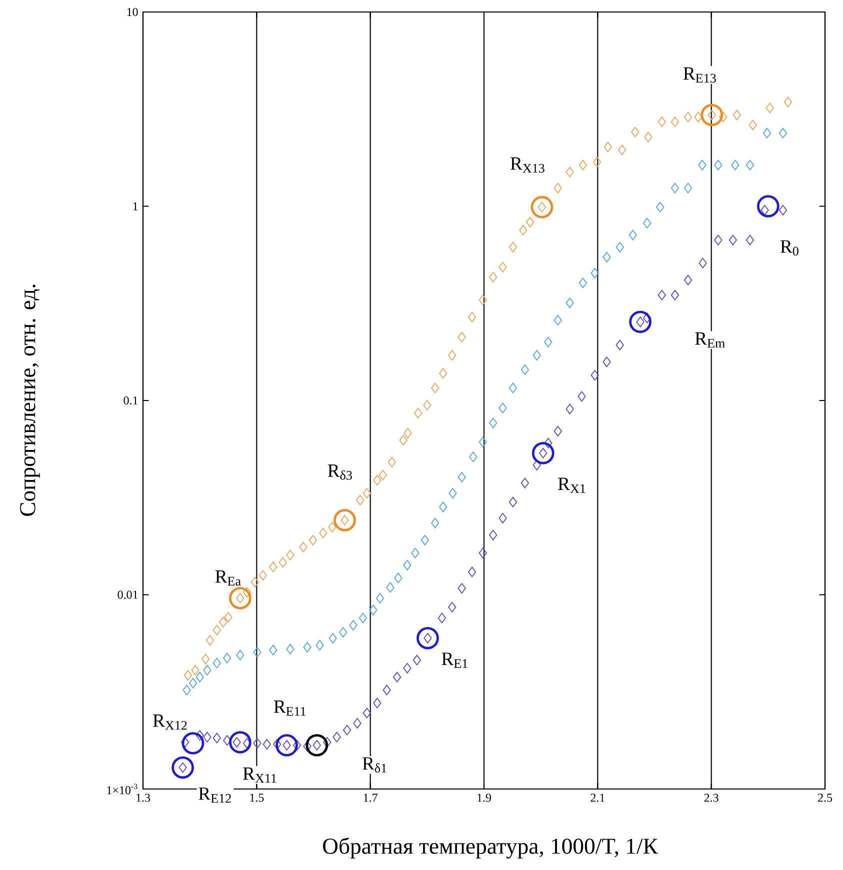  Describe the element at coordinates (30, 400) in the screenshot. I see `y-axis-title: Сопротивление, отн. ед.` at that location.